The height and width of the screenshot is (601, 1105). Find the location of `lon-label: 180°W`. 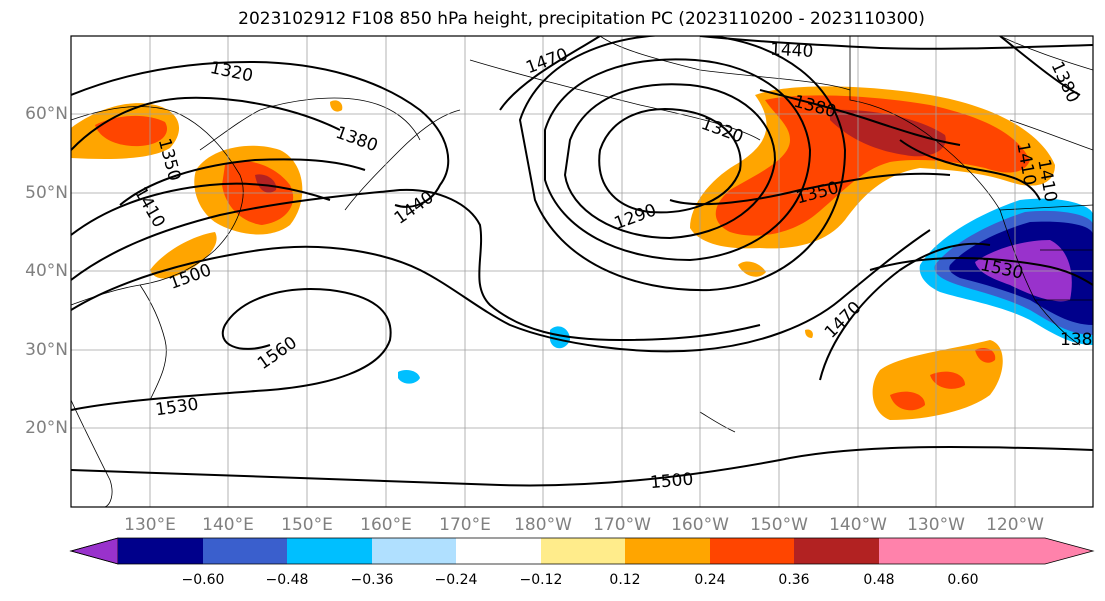

lon-label: 180°W is located at coordinates (543, 525).